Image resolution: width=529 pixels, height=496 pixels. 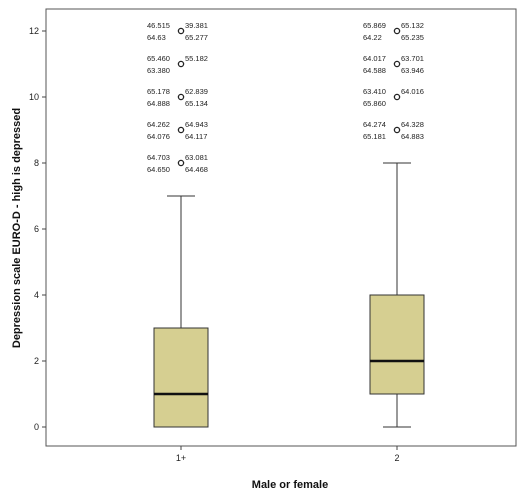 I want to click on outlier-label: 63.081, so click(x=196, y=157).